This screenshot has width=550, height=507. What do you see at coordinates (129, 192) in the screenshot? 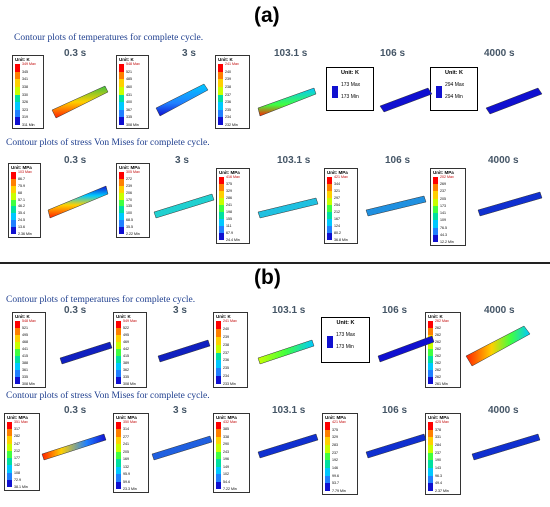
I see `legend-value: 206` at bounding box center [129, 192].